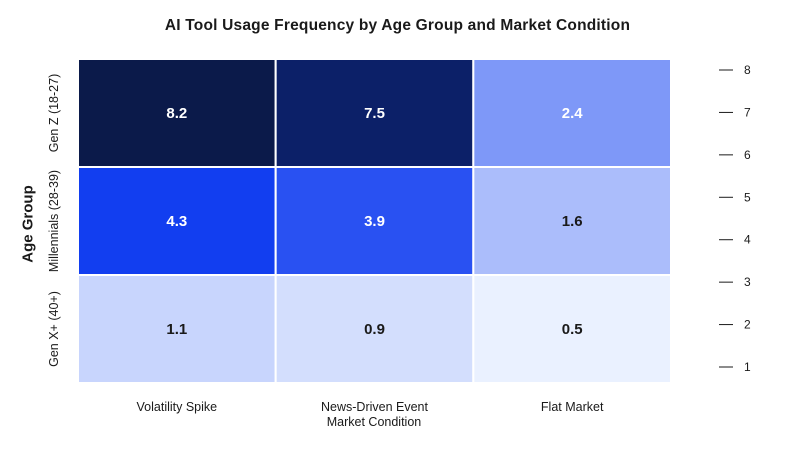  I want to click on colorbar-tick-label: 7, so click(747, 112).